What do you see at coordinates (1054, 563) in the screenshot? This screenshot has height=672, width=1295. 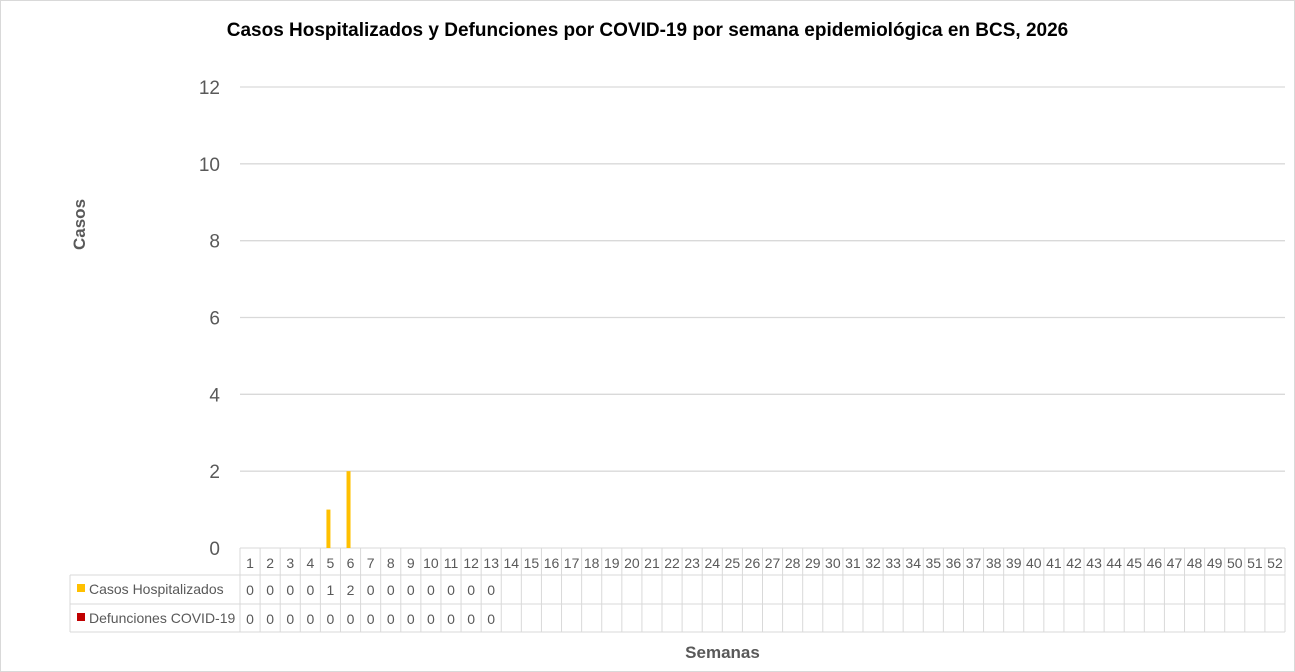 I see `x-tick-label: 41` at bounding box center [1054, 563].